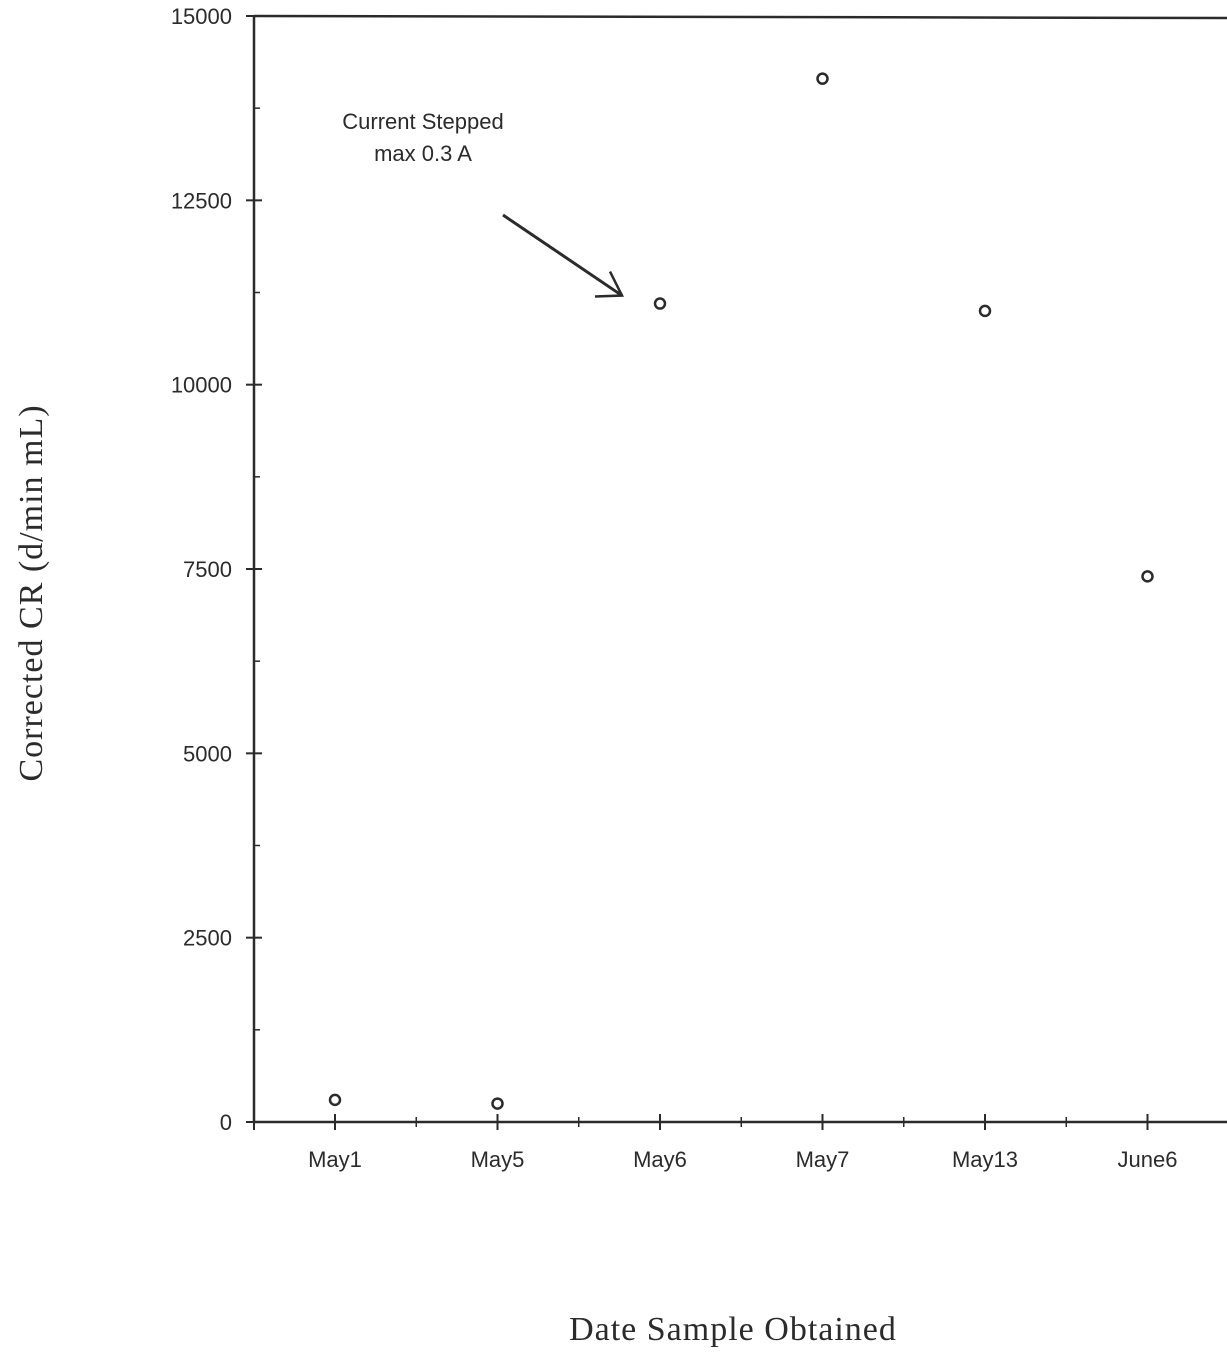 Image resolution: width=1227 pixels, height=1354 pixels. What do you see at coordinates (498, 1159) in the screenshot?
I see `x-tick-label: May5` at bounding box center [498, 1159].